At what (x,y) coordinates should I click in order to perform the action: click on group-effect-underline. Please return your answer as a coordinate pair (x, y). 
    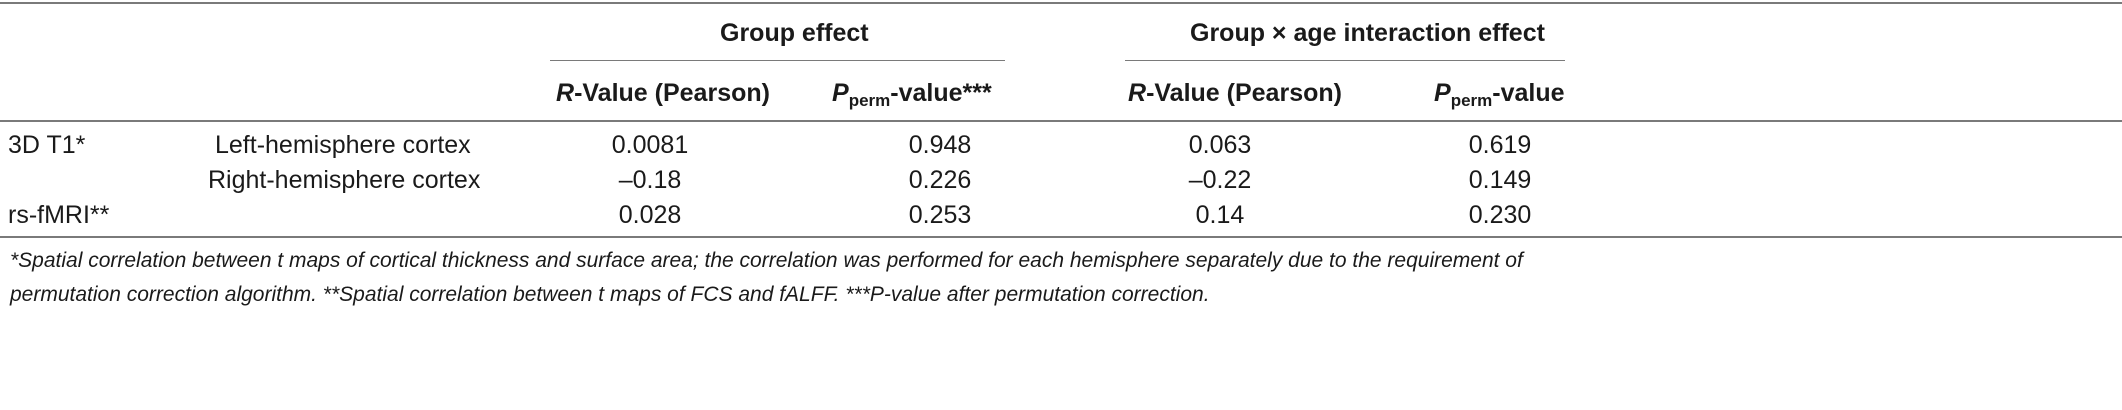
    Looking at the image, I should click on (777, 60).